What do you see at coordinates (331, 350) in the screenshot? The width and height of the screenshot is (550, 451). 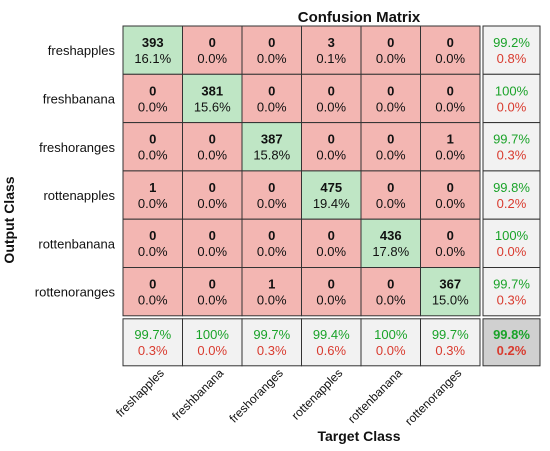 I see `col-summary-wrong: 0.6%` at bounding box center [331, 350].